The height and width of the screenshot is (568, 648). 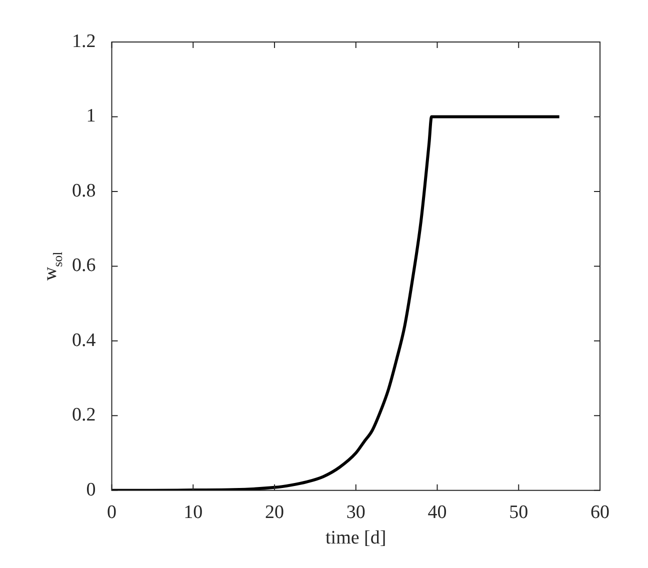 What do you see at coordinates (52, 266) in the screenshot?
I see `y-axis-title: wsol` at bounding box center [52, 266].